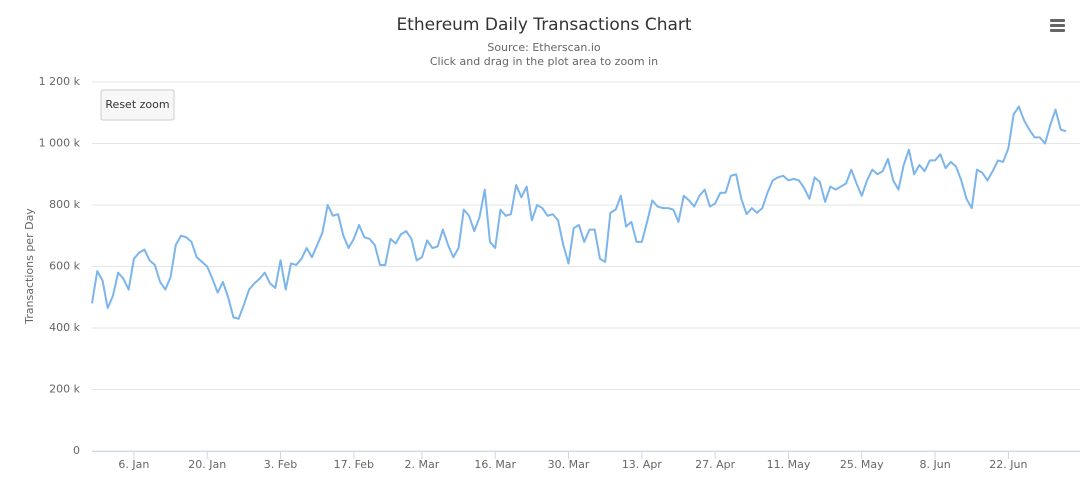 The height and width of the screenshot is (498, 1080). I want to click on y-tick-label: 1 000 k, so click(60, 143).